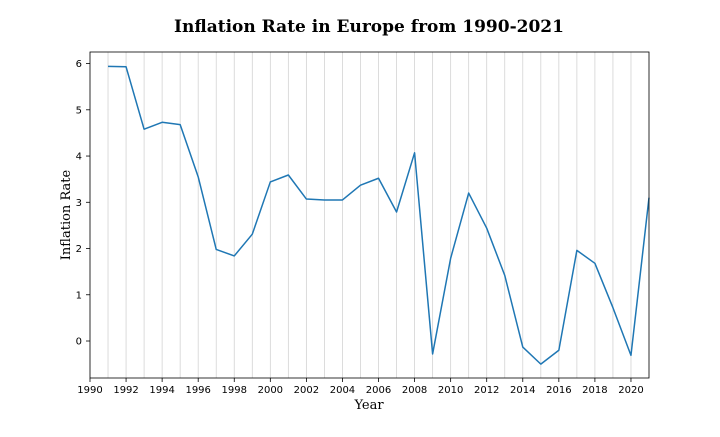 This screenshot has width=720, height=437. What do you see at coordinates (522, 390) in the screenshot?
I see `x-tick-label: 2014` at bounding box center [522, 390].